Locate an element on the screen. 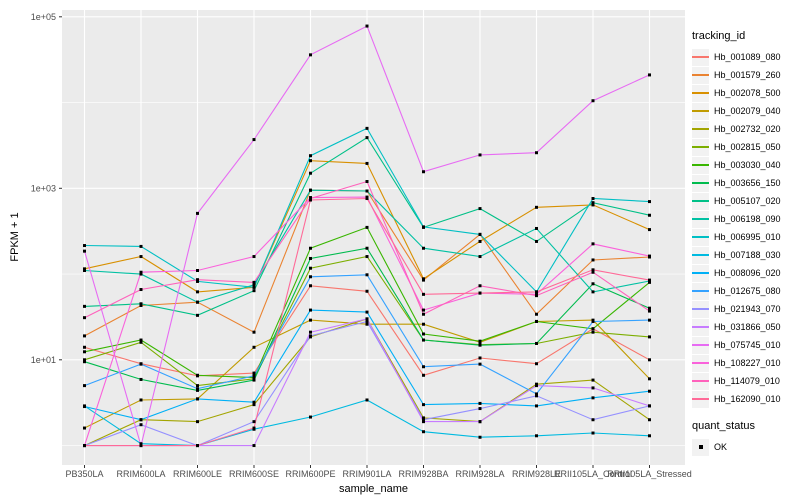 Image resolution: width=800 pixels, height=500 pixels. legend-item-label: Hb_005107_020 is located at coordinates (747, 201).